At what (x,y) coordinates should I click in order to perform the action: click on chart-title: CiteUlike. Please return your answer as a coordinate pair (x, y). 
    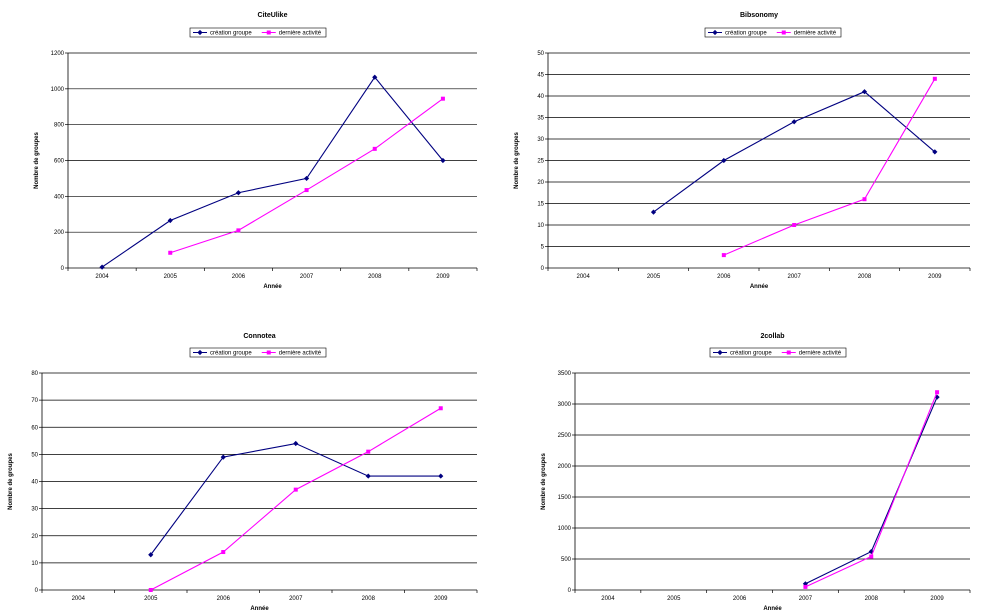
    Looking at the image, I should click on (273, 15).